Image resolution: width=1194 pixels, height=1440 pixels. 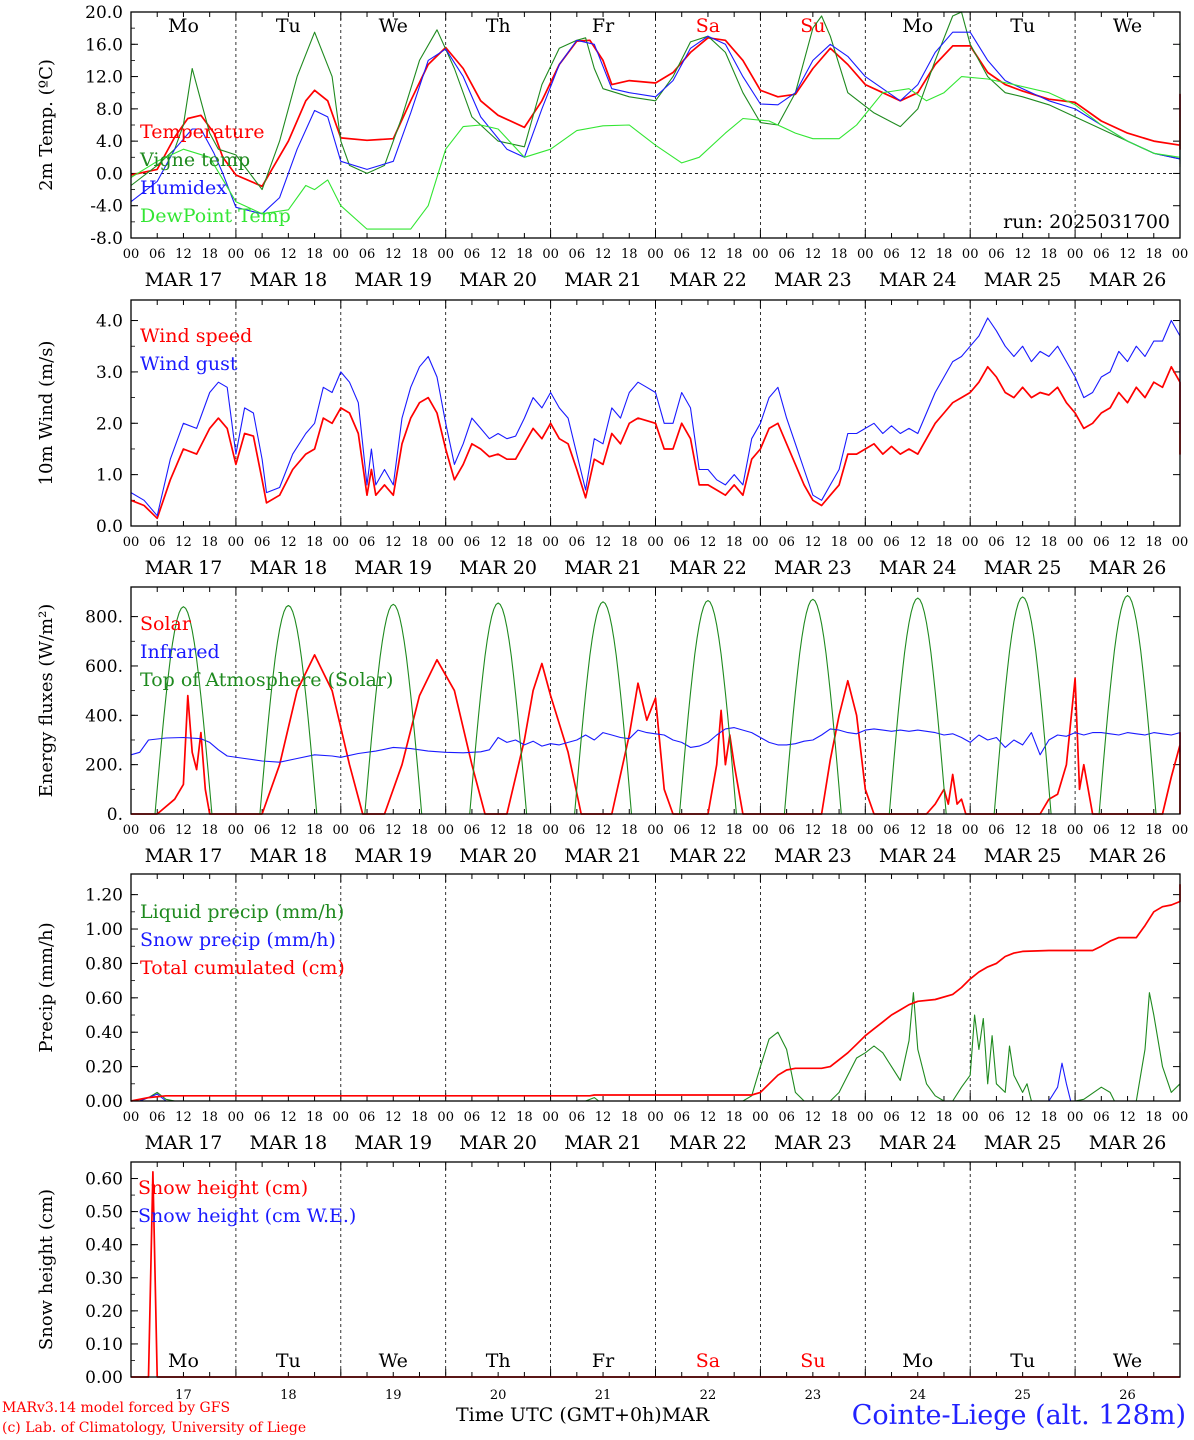 What do you see at coordinates (104, 1213) in the screenshot?
I see `y-tick-label: 0.50` at bounding box center [104, 1213].